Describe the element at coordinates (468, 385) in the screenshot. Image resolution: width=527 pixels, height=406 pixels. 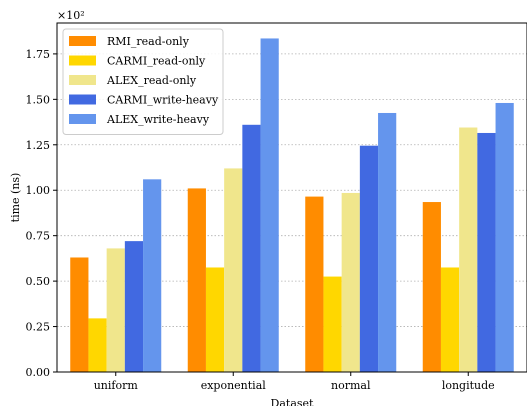
I see `x-tick-label: longitude` at that location.